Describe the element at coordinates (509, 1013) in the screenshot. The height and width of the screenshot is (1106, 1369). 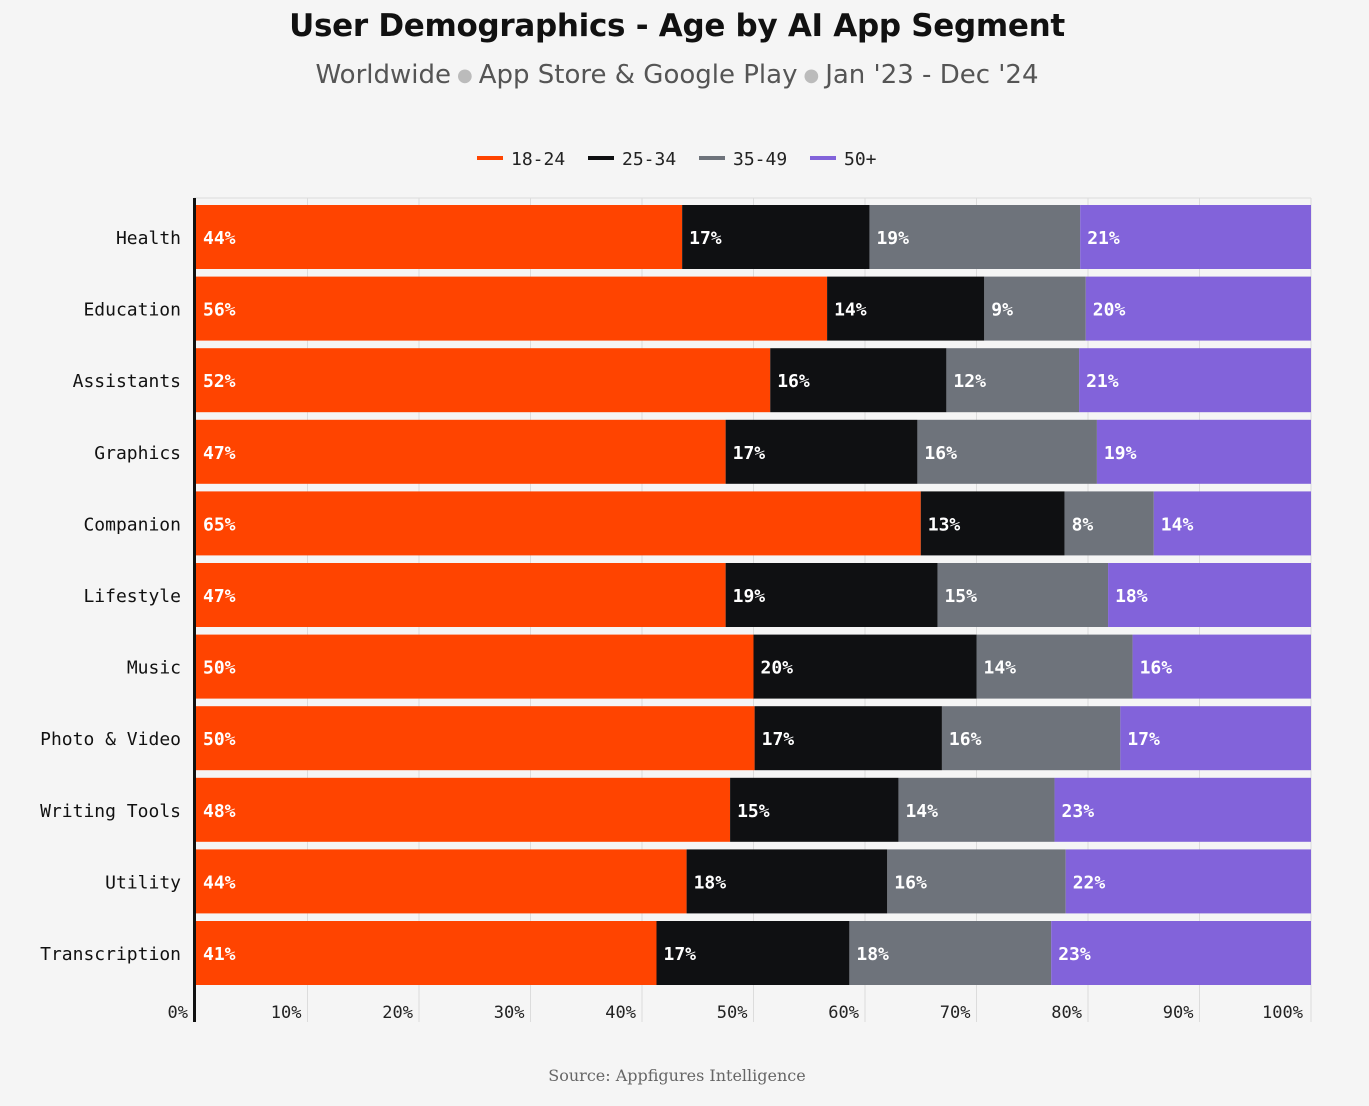
I see `x-tick-label: 30%` at that location.